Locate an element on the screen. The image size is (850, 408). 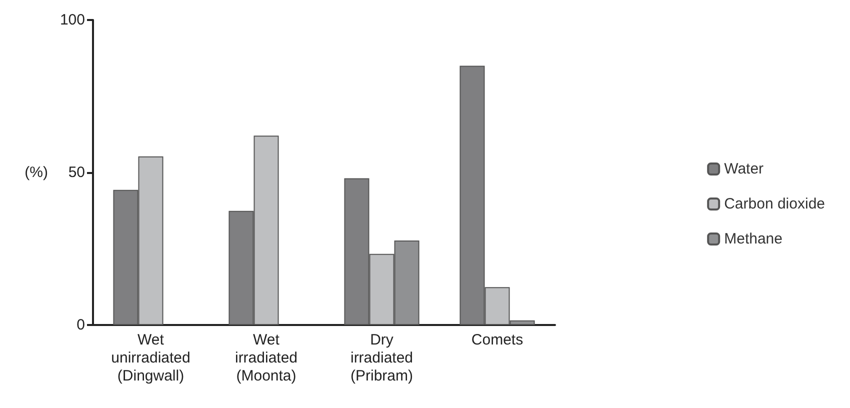
legend-label: Carbon dioxide is located at coordinates (775, 204).